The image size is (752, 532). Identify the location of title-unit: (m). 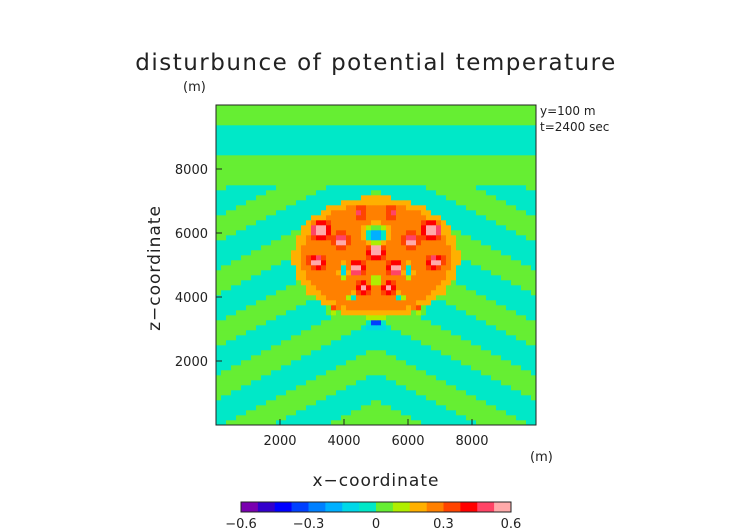
(194, 87).